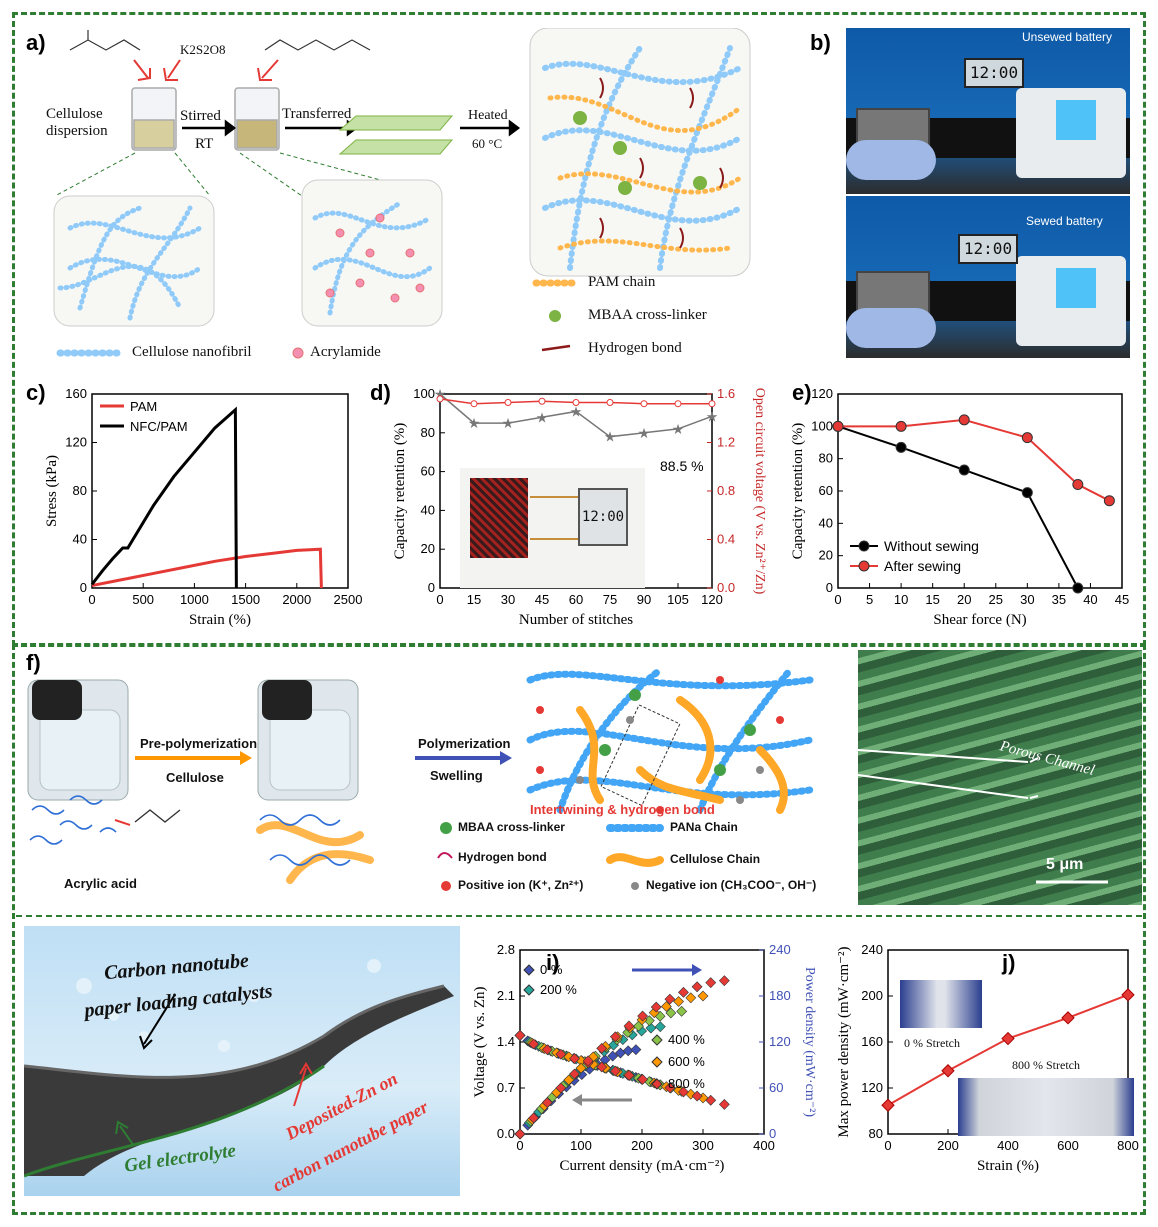 The width and height of the screenshot is (1158, 1227). What do you see at coordinates (506, 949) in the screenshot?
I see `y-tick-label: 2.8` at bounding box center [506, 949].